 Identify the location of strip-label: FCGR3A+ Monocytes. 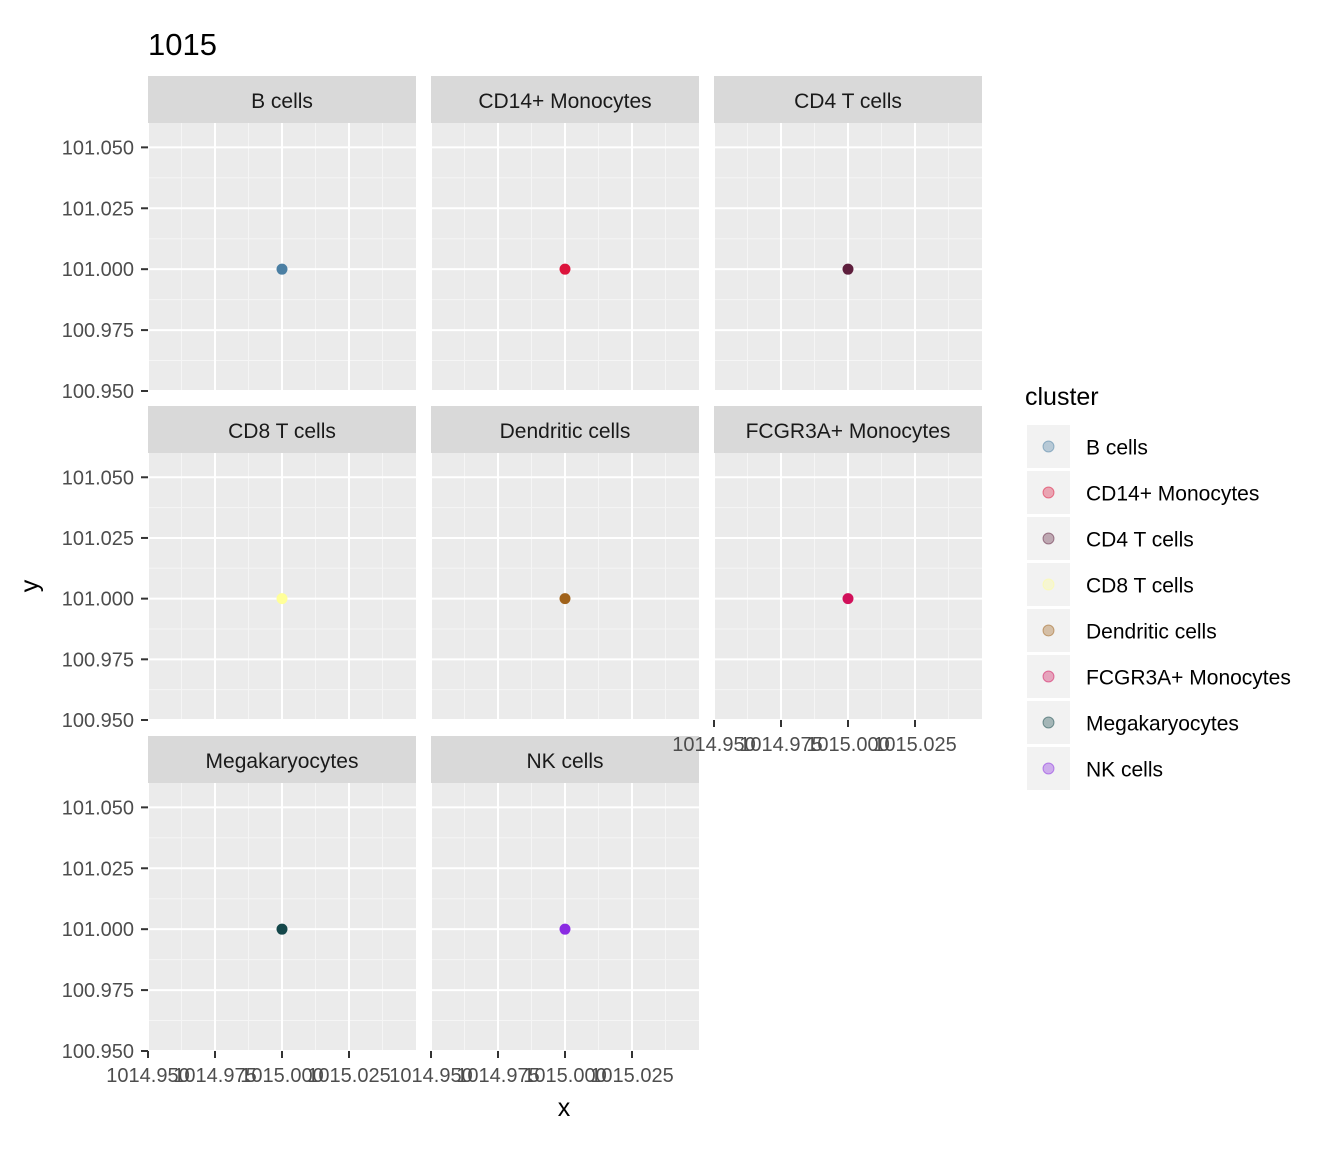
(848, 431).